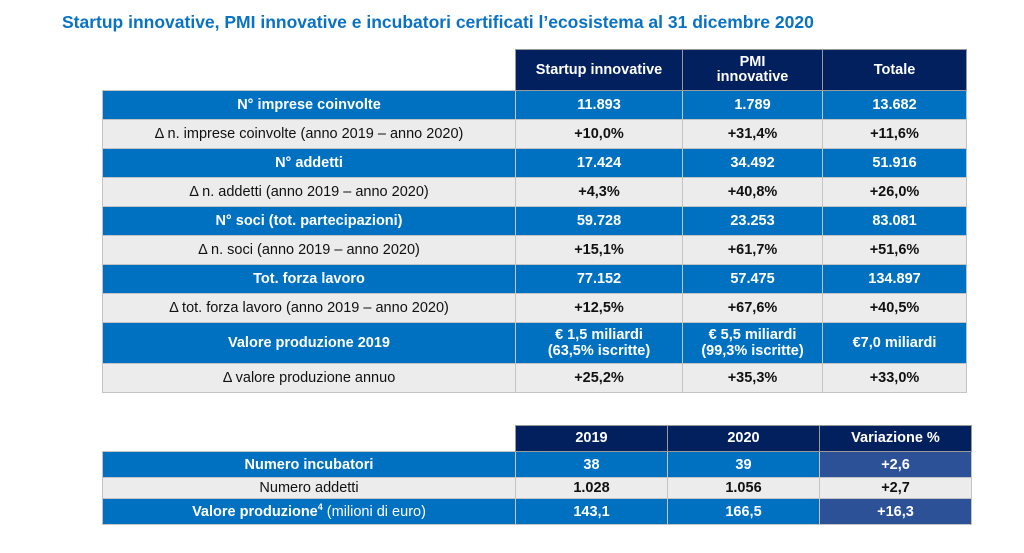 This screenshot has width=1024, height=553. What do you see at coordinates (895, 488) in the screenshot?
I see `cell-variazione: +2,7` at bounding box center [895, 488].